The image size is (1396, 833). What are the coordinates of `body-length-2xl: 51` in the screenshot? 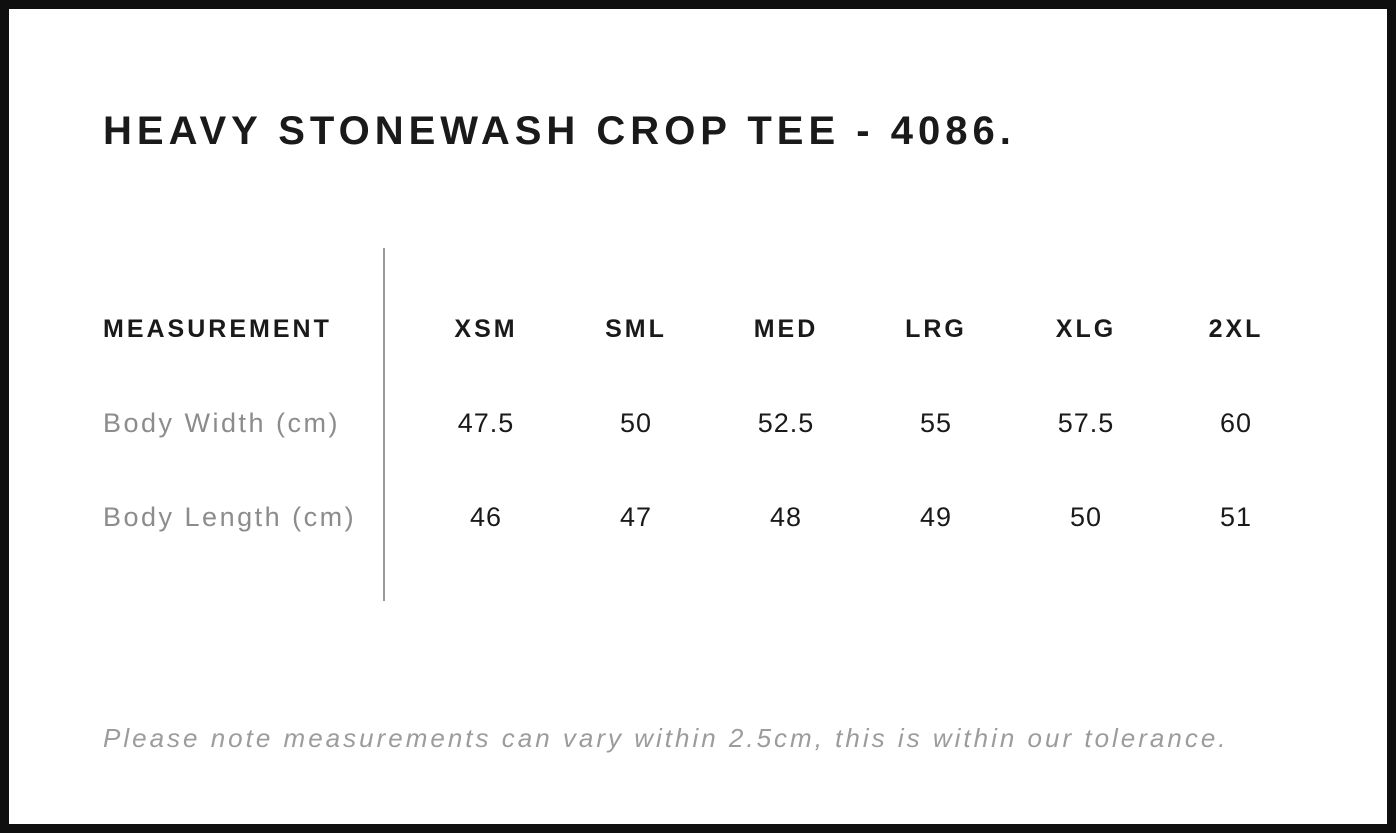 It's located at (1236, 517).